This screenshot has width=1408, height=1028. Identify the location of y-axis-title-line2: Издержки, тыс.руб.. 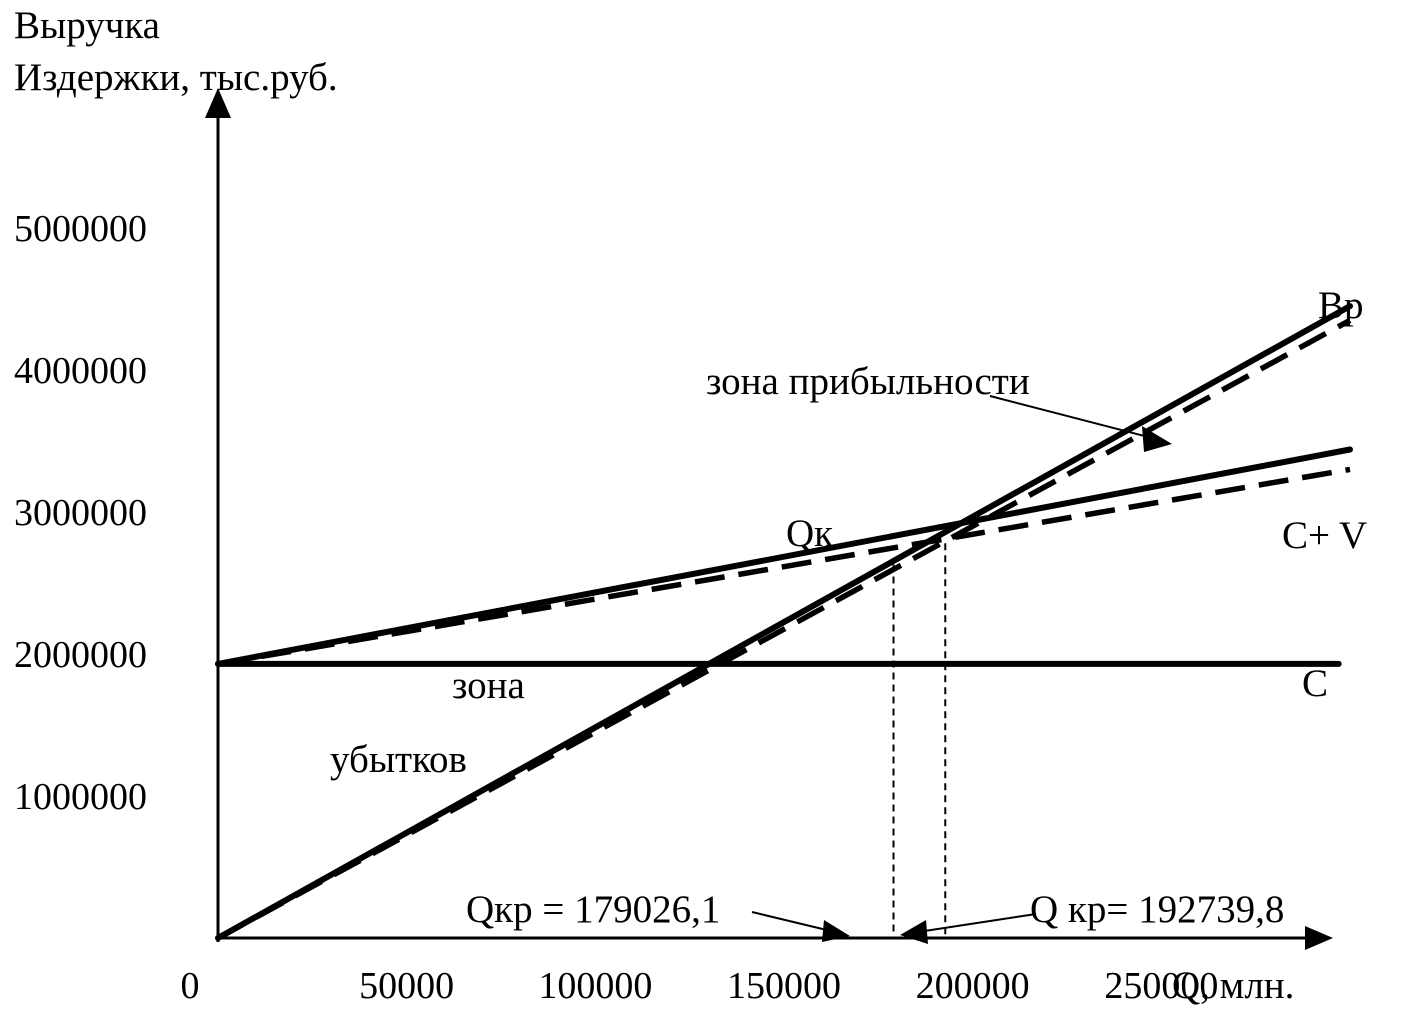
(176, 77).